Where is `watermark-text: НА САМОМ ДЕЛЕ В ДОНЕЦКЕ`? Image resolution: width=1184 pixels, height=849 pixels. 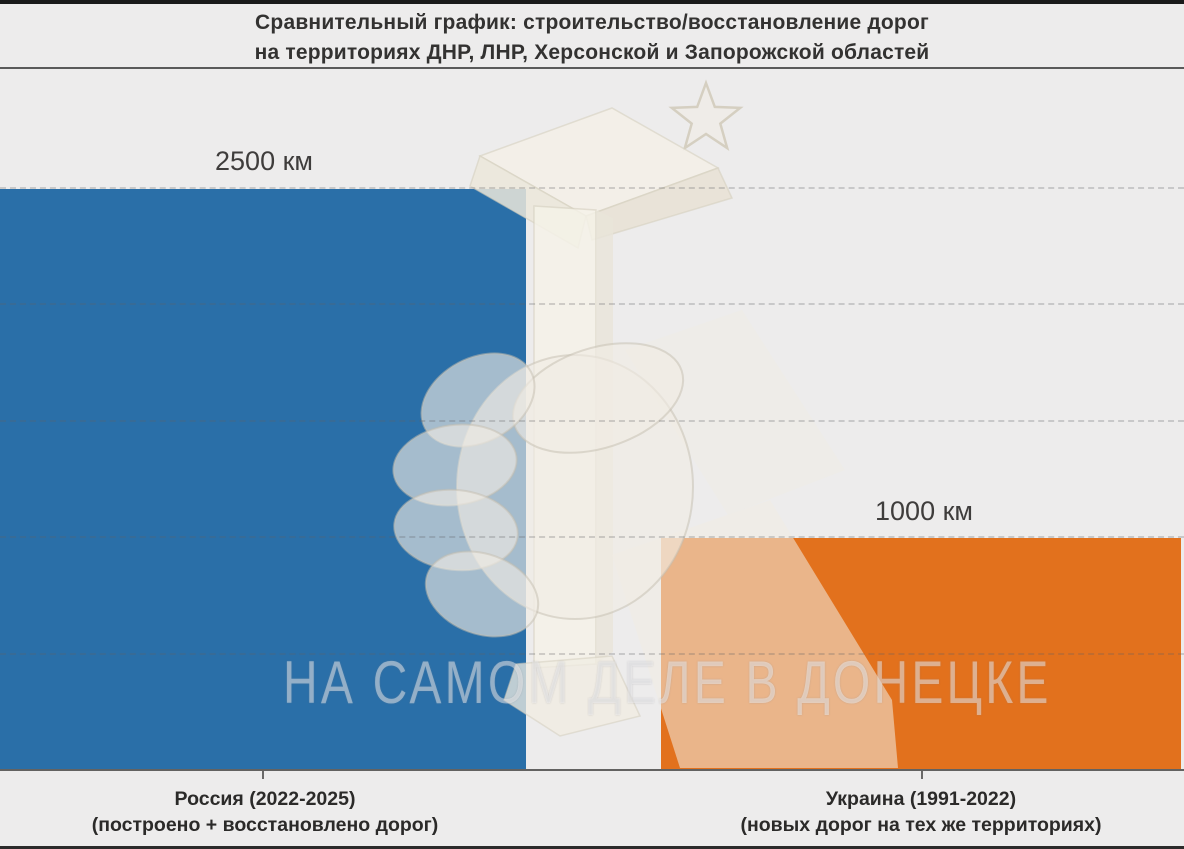 watermark-text: НА САМОМ ДЕЛЕ В ДОНЕЦКЕ is located at coordinates (667, 682).